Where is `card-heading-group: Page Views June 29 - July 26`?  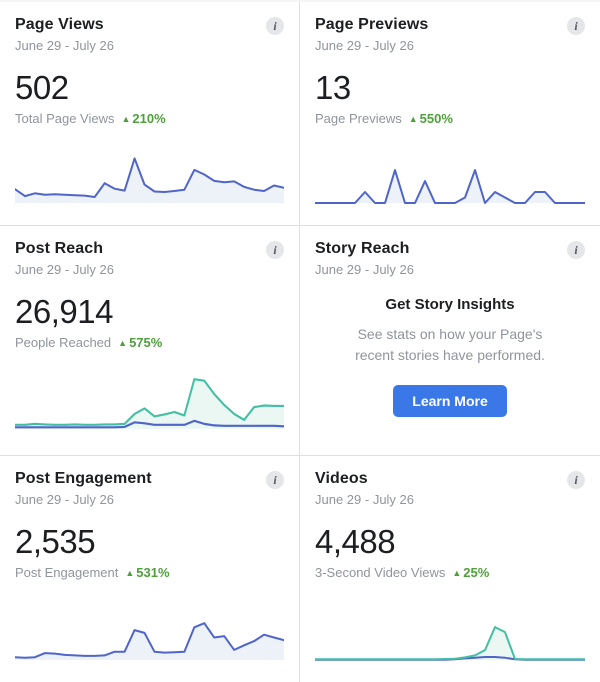
card-heading-group: Page Views June 29 - July 26 is located at coordinates (64, 34).